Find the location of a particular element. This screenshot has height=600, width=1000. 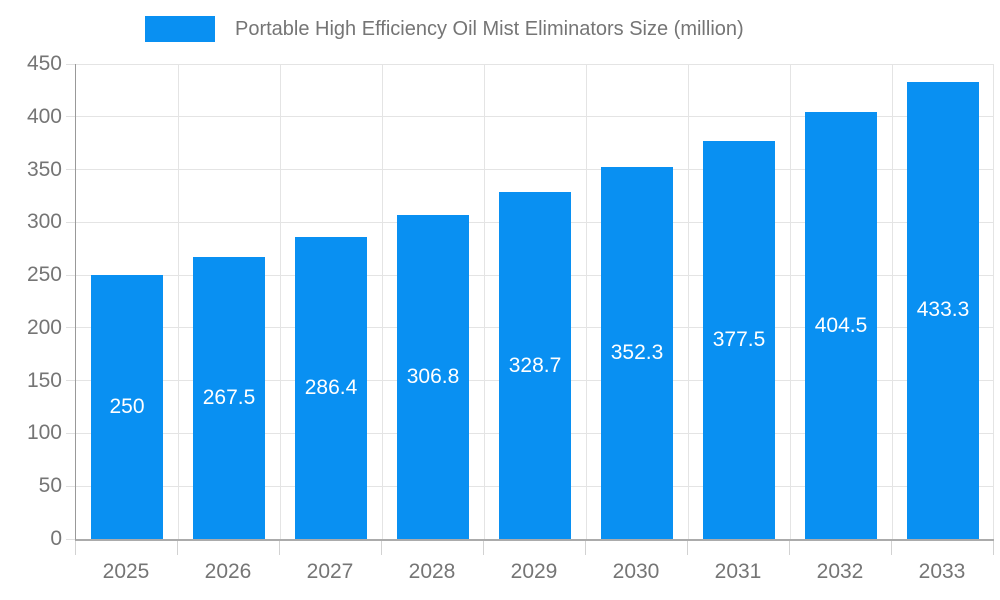

bar-2027: 286.4 is located at coordinates (331, 387).